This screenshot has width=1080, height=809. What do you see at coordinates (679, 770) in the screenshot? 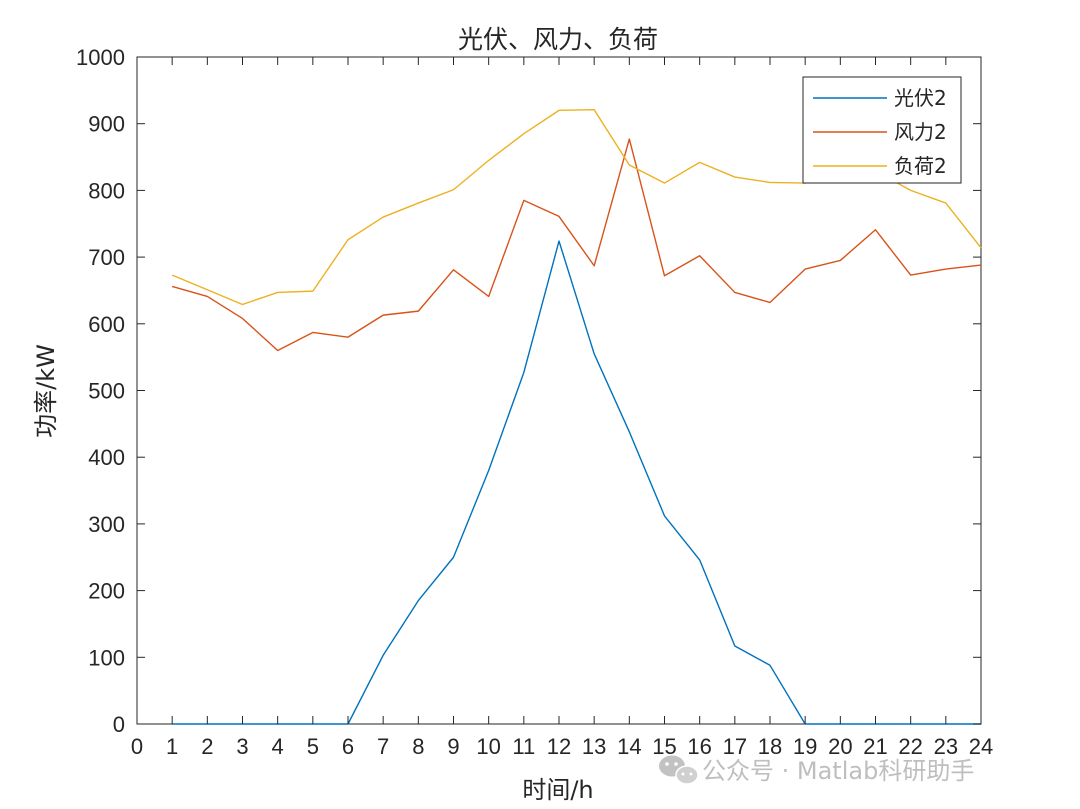
I see `wechat-icon` at bounding box center [679, 770].